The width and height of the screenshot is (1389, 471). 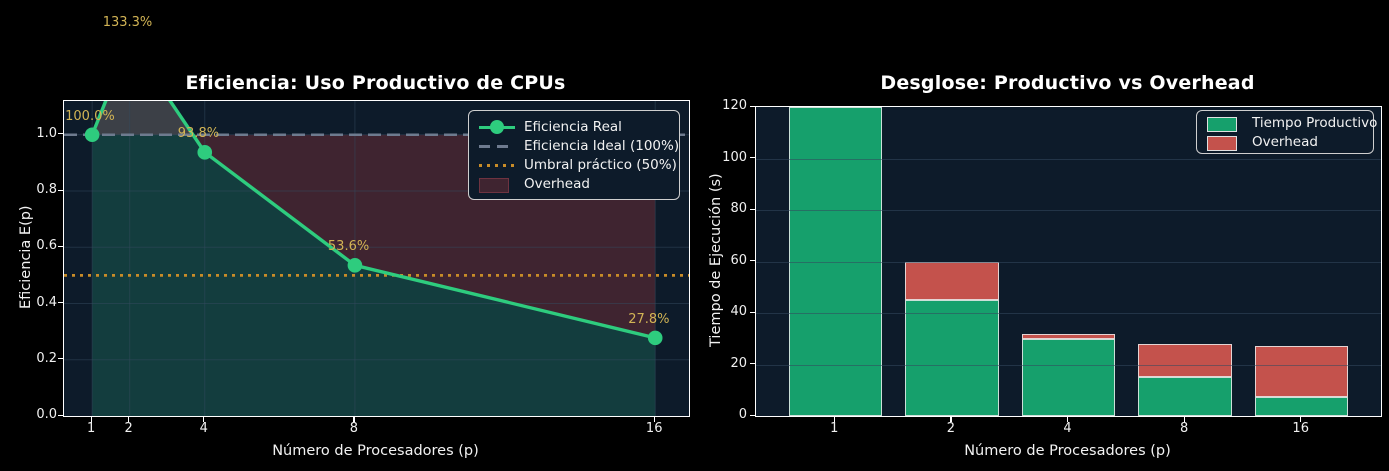 I want to click on legend-item-overhead: Overhead, so click(x=574, y=184).